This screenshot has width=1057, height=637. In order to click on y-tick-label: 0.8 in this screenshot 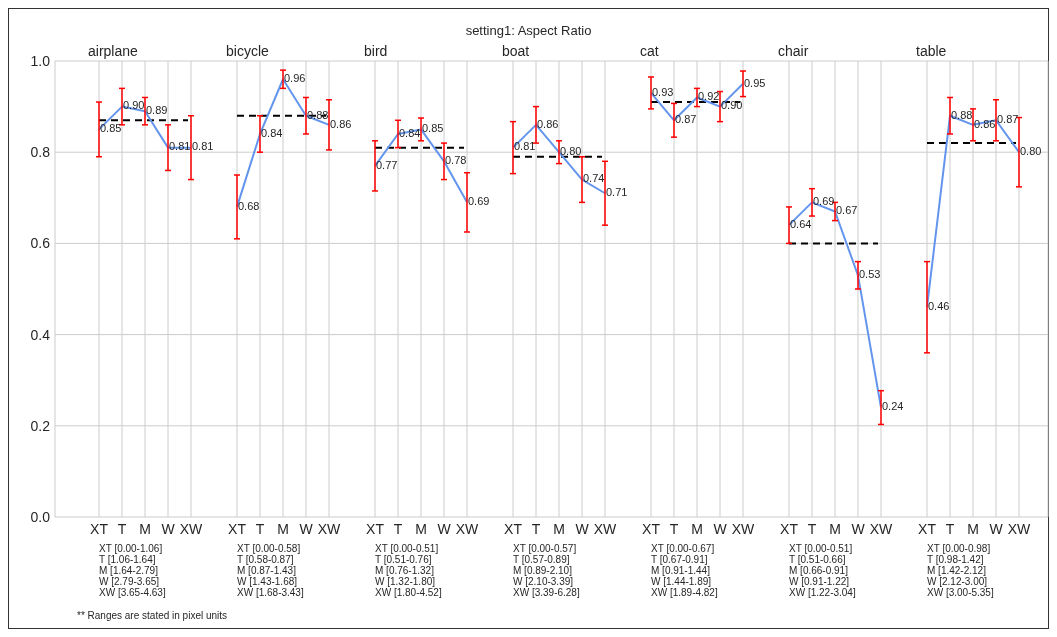, I will do `click(40, 152)`.